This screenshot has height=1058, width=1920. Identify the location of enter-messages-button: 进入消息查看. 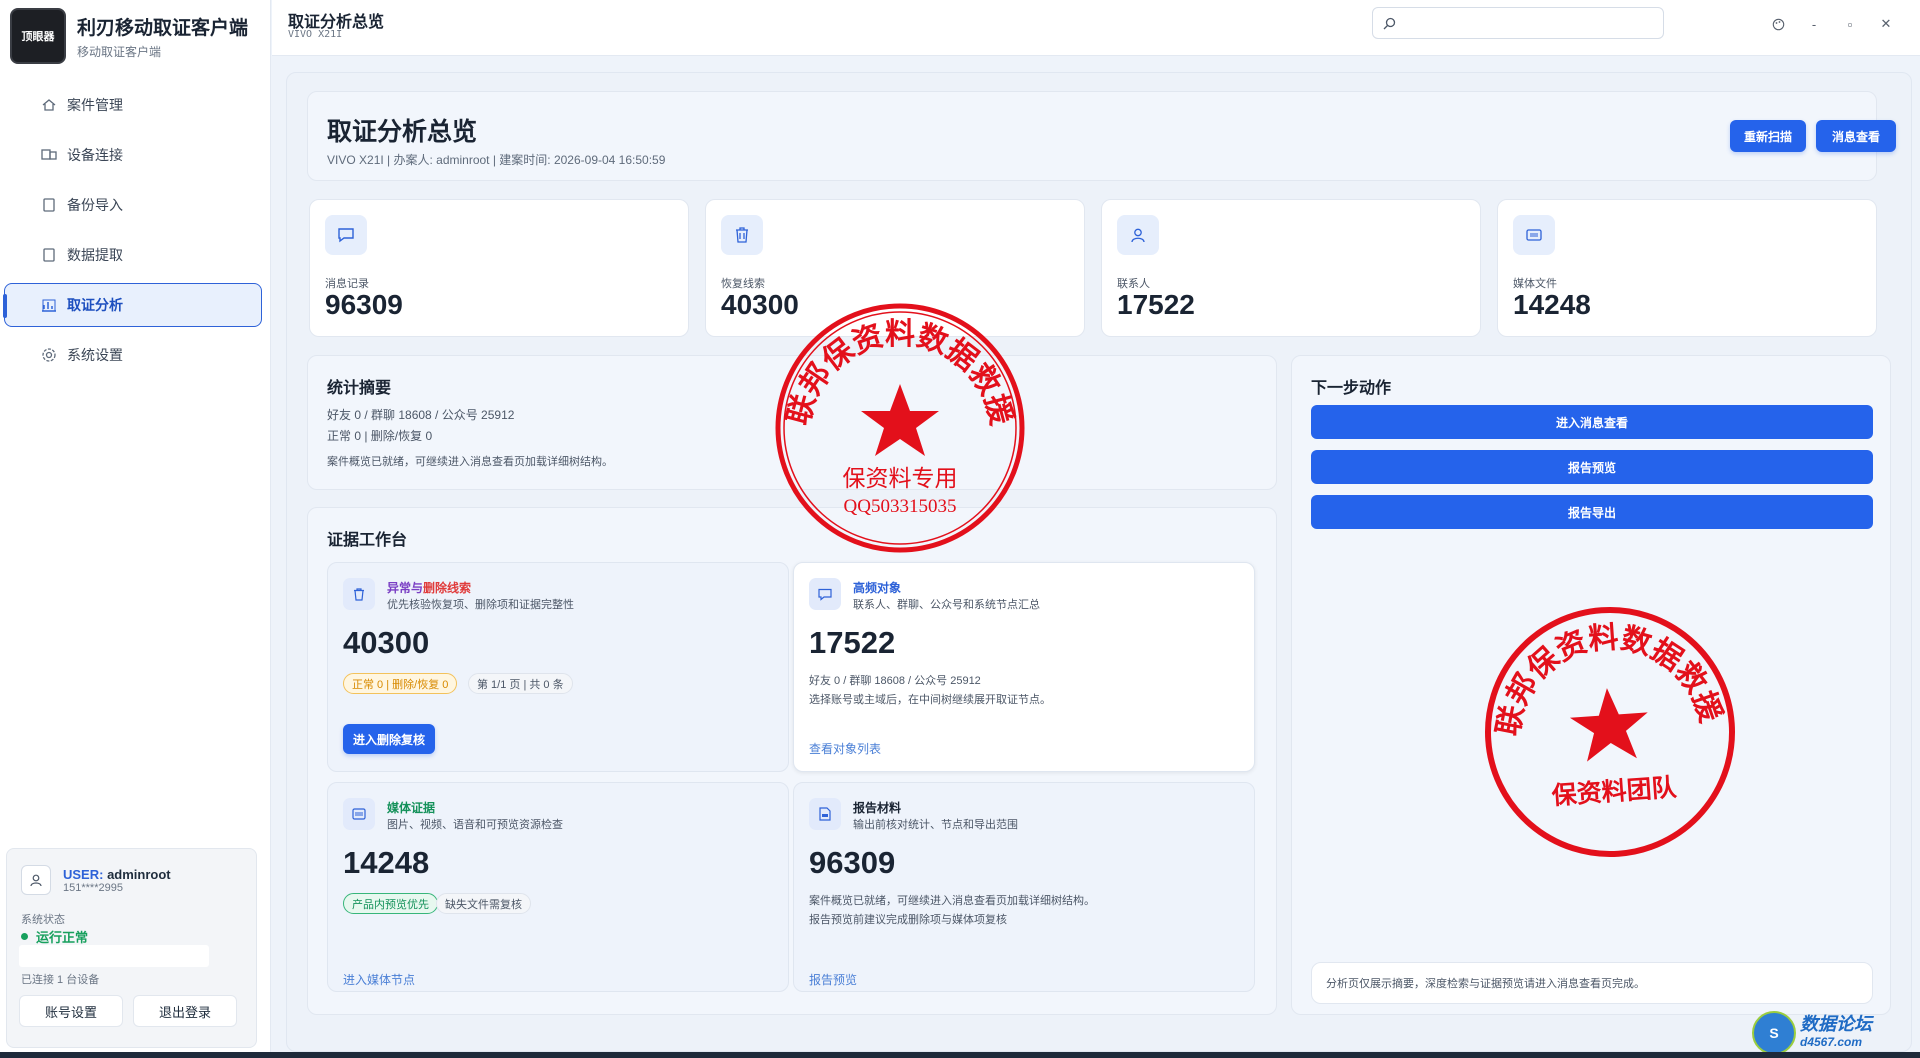
(1592, 422).